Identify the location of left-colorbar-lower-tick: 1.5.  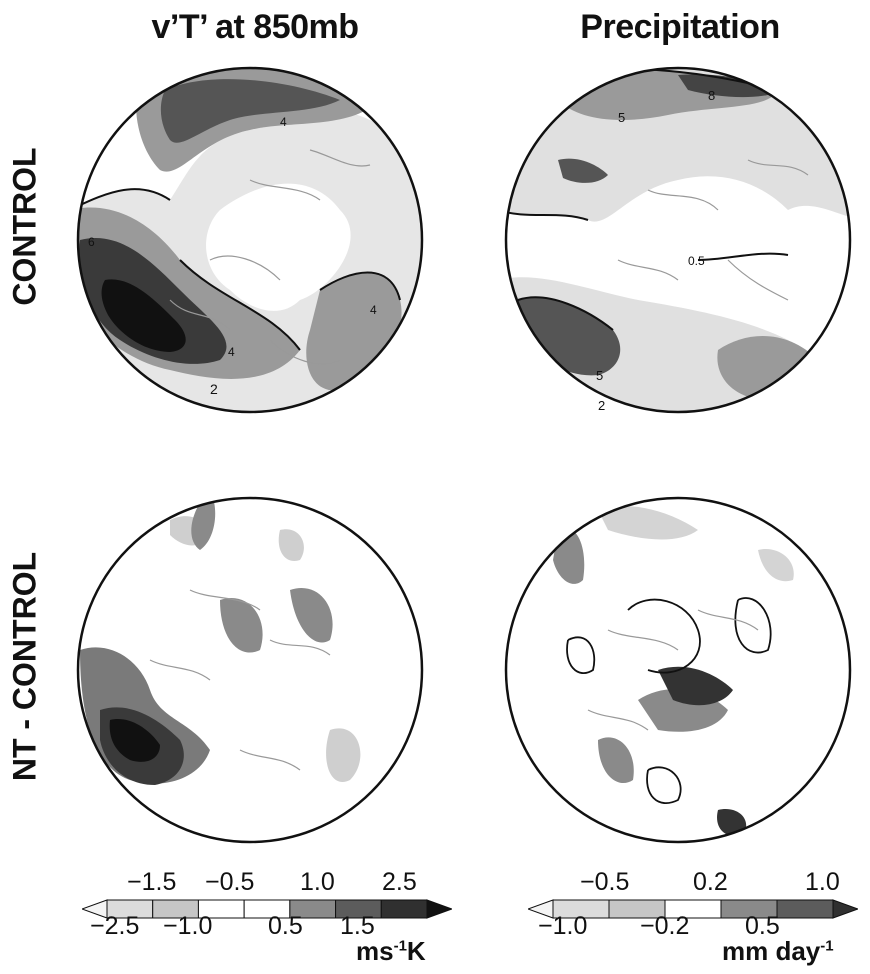
(357, 926).